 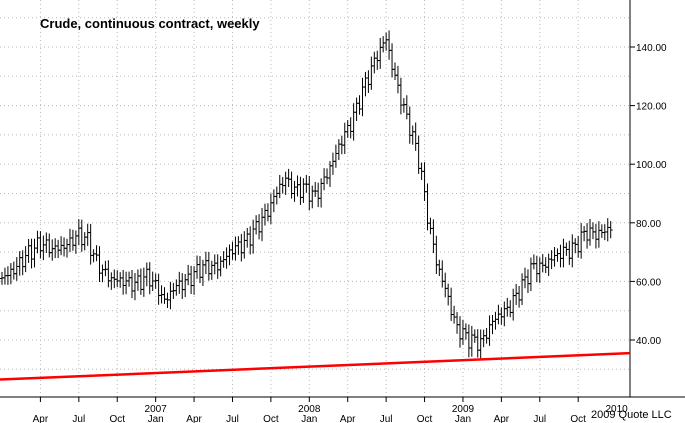 I want to click on y-tick-label: 80.00, so click(x=648, y=224).